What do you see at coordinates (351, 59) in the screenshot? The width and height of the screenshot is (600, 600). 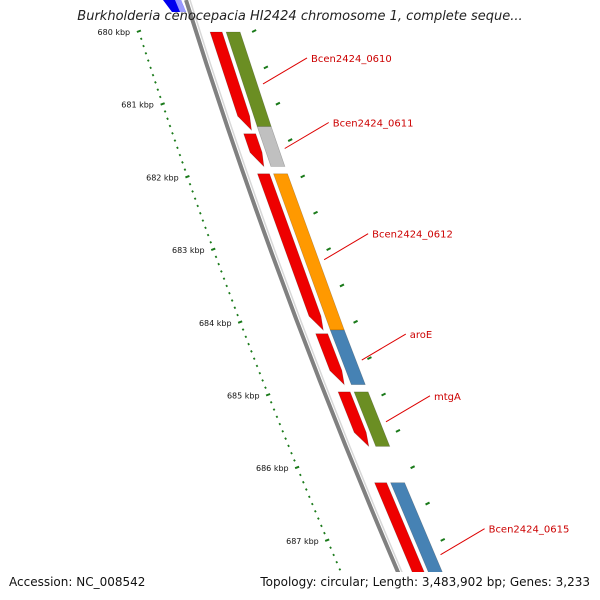 I see `gene-label-bcen2424_0610: Bcen2424_0610` at bounding box center [351, 59].